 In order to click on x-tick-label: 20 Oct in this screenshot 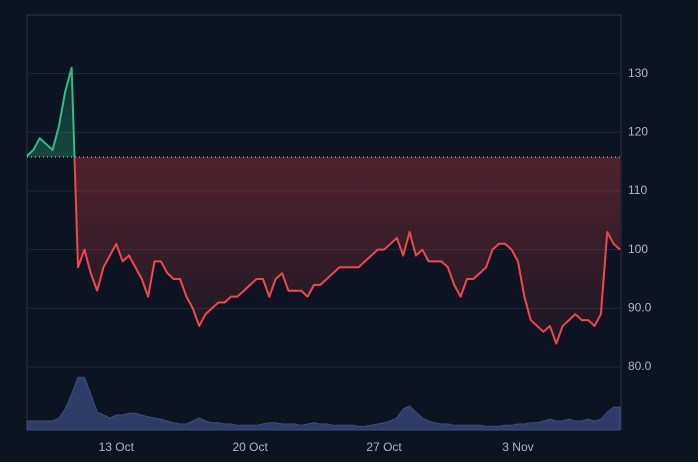, I will do `click(250, 447)`.